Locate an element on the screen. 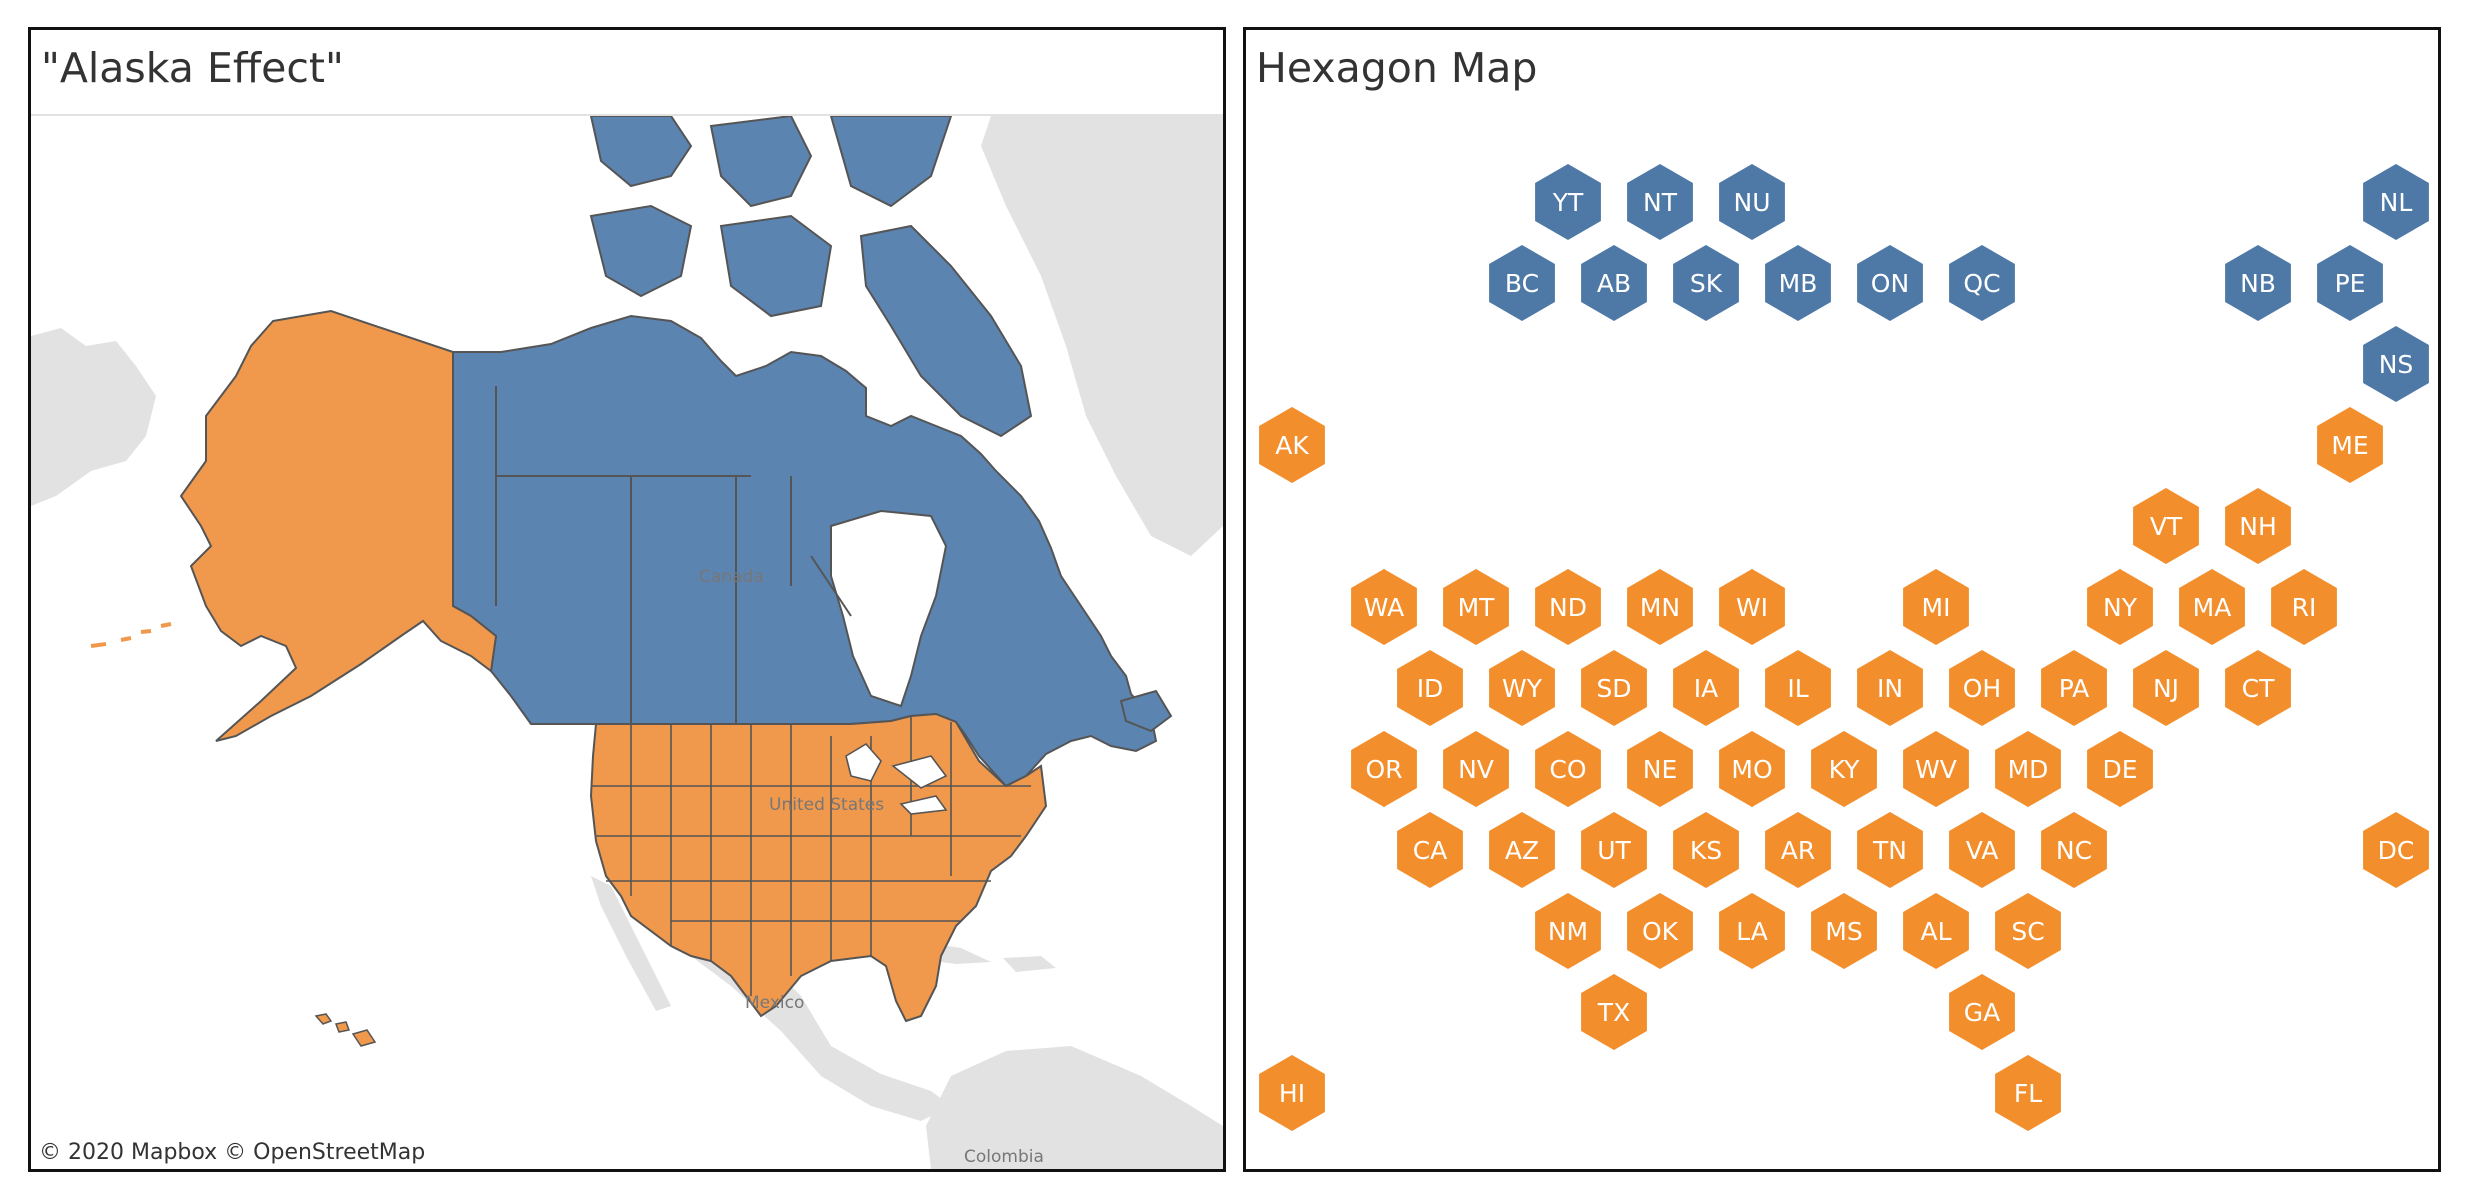 The image size is (2468, 1198). hex-nb: NB is located at coordinates (2258, 283).